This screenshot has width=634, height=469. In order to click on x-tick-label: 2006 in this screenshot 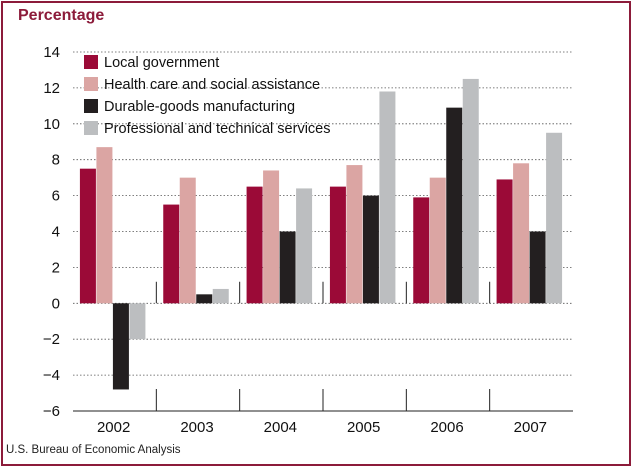, I will do `click(446, 427)`.